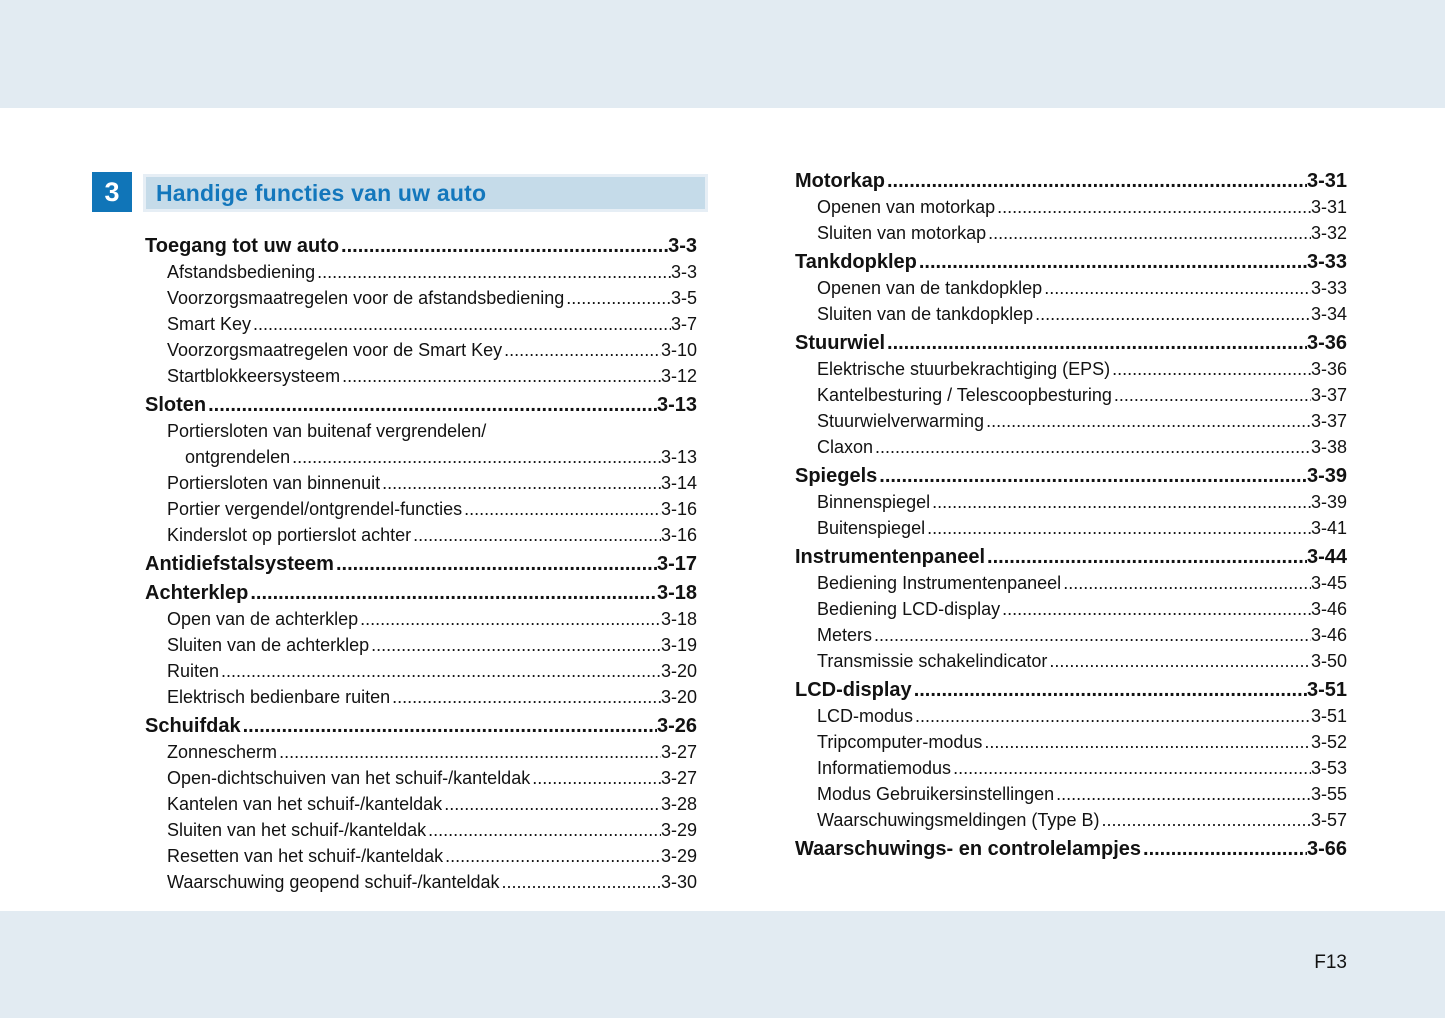 The width and height of the screenshot is (1445, 1018). What do you see at coordinates (176, 405) in the screenshot?
I see `toc-entry-label: Sloten` at bounding box center [176, 405].